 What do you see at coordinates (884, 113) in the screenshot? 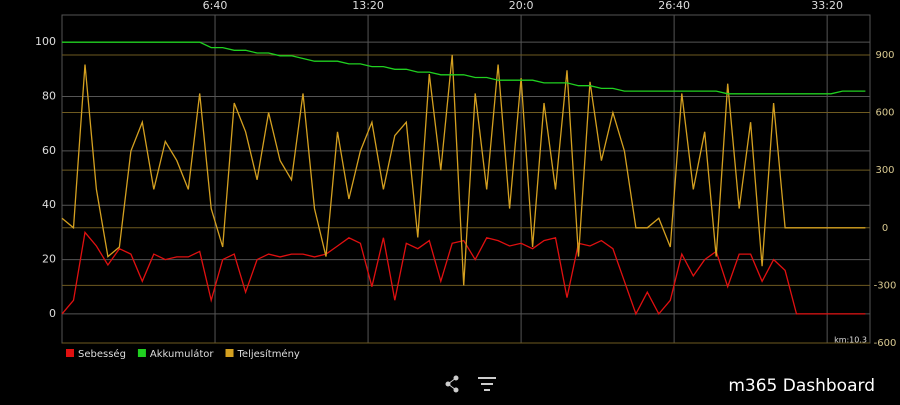
I see `y2-tick-label: 600` at bounding box center [884, 113].